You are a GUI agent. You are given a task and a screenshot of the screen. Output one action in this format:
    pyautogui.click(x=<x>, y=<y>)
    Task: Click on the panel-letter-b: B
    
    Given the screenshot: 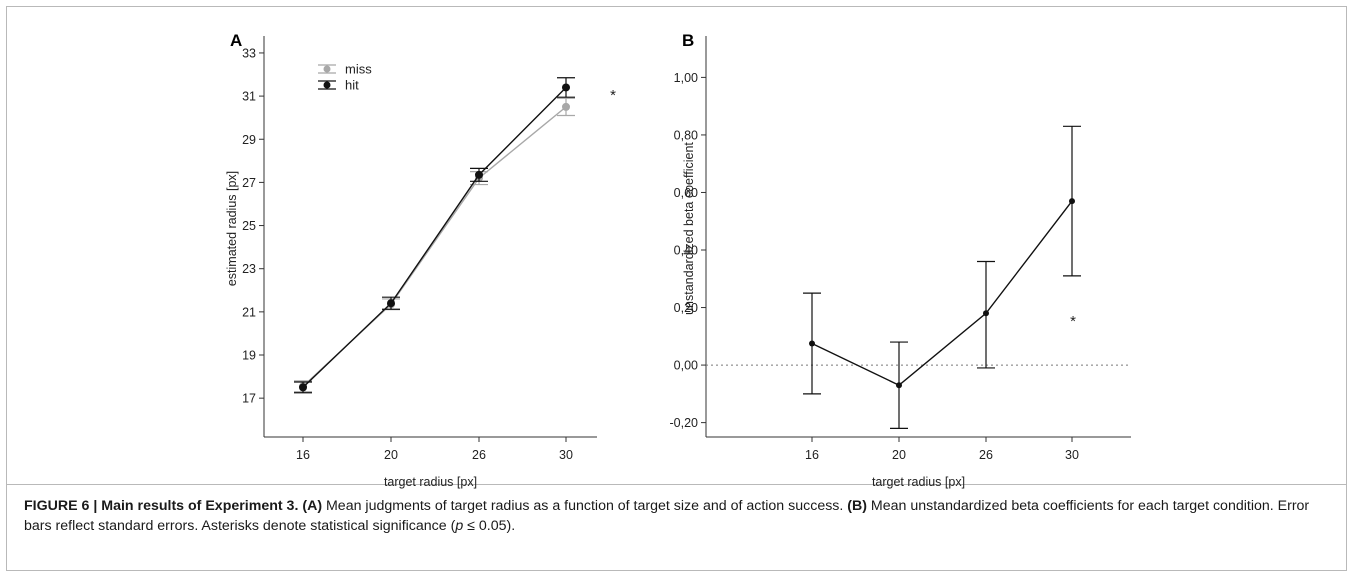 What is the action you would take?
    pyautogui.click(x=688, y=40)
    